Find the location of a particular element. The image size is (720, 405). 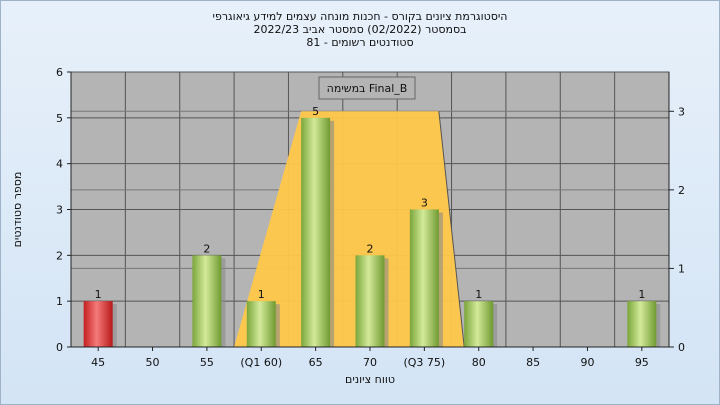

y-tick-label: 3 is located at coordinates (59, 210).